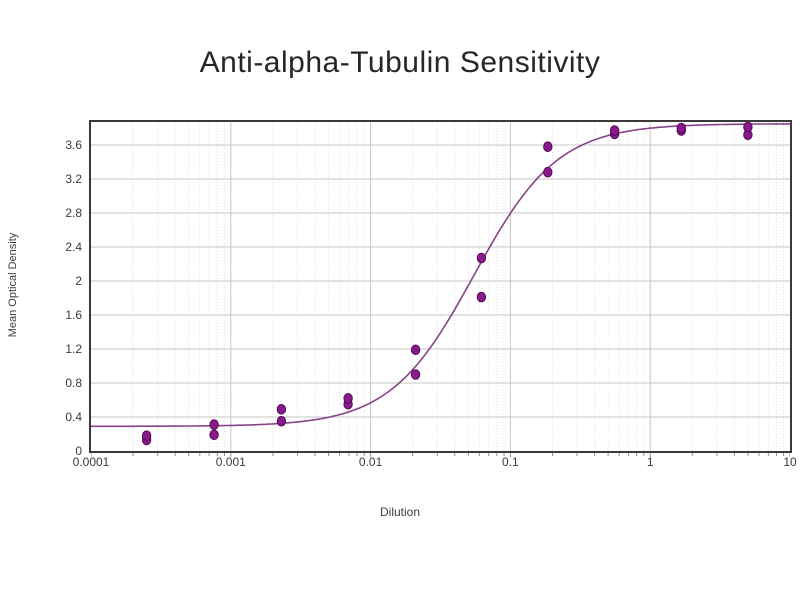 Image resolution: width=800 pixels, height=600 pixels. What do you see at coordinates (73, 314) in the screenshot?
I see `y-tick-label: 1.6` at bounding box center [73, 314].